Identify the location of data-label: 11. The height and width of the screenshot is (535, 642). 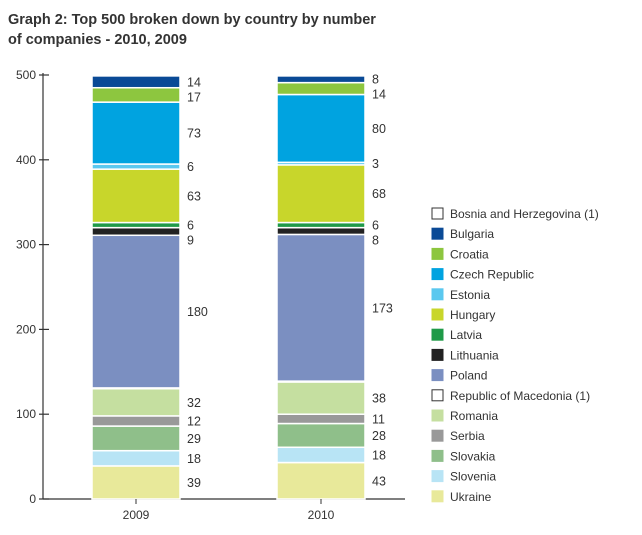
(378, 419).